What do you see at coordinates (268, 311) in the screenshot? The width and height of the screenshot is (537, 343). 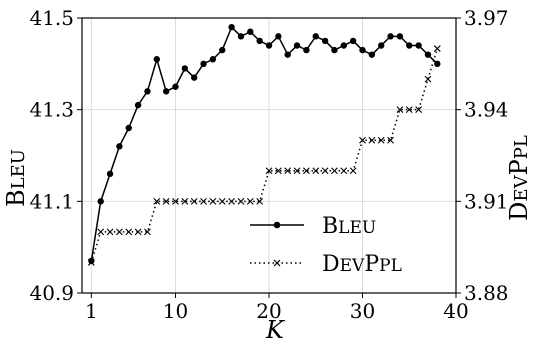 I see `x-tick-label: 20` at bounding box center [268, 311].